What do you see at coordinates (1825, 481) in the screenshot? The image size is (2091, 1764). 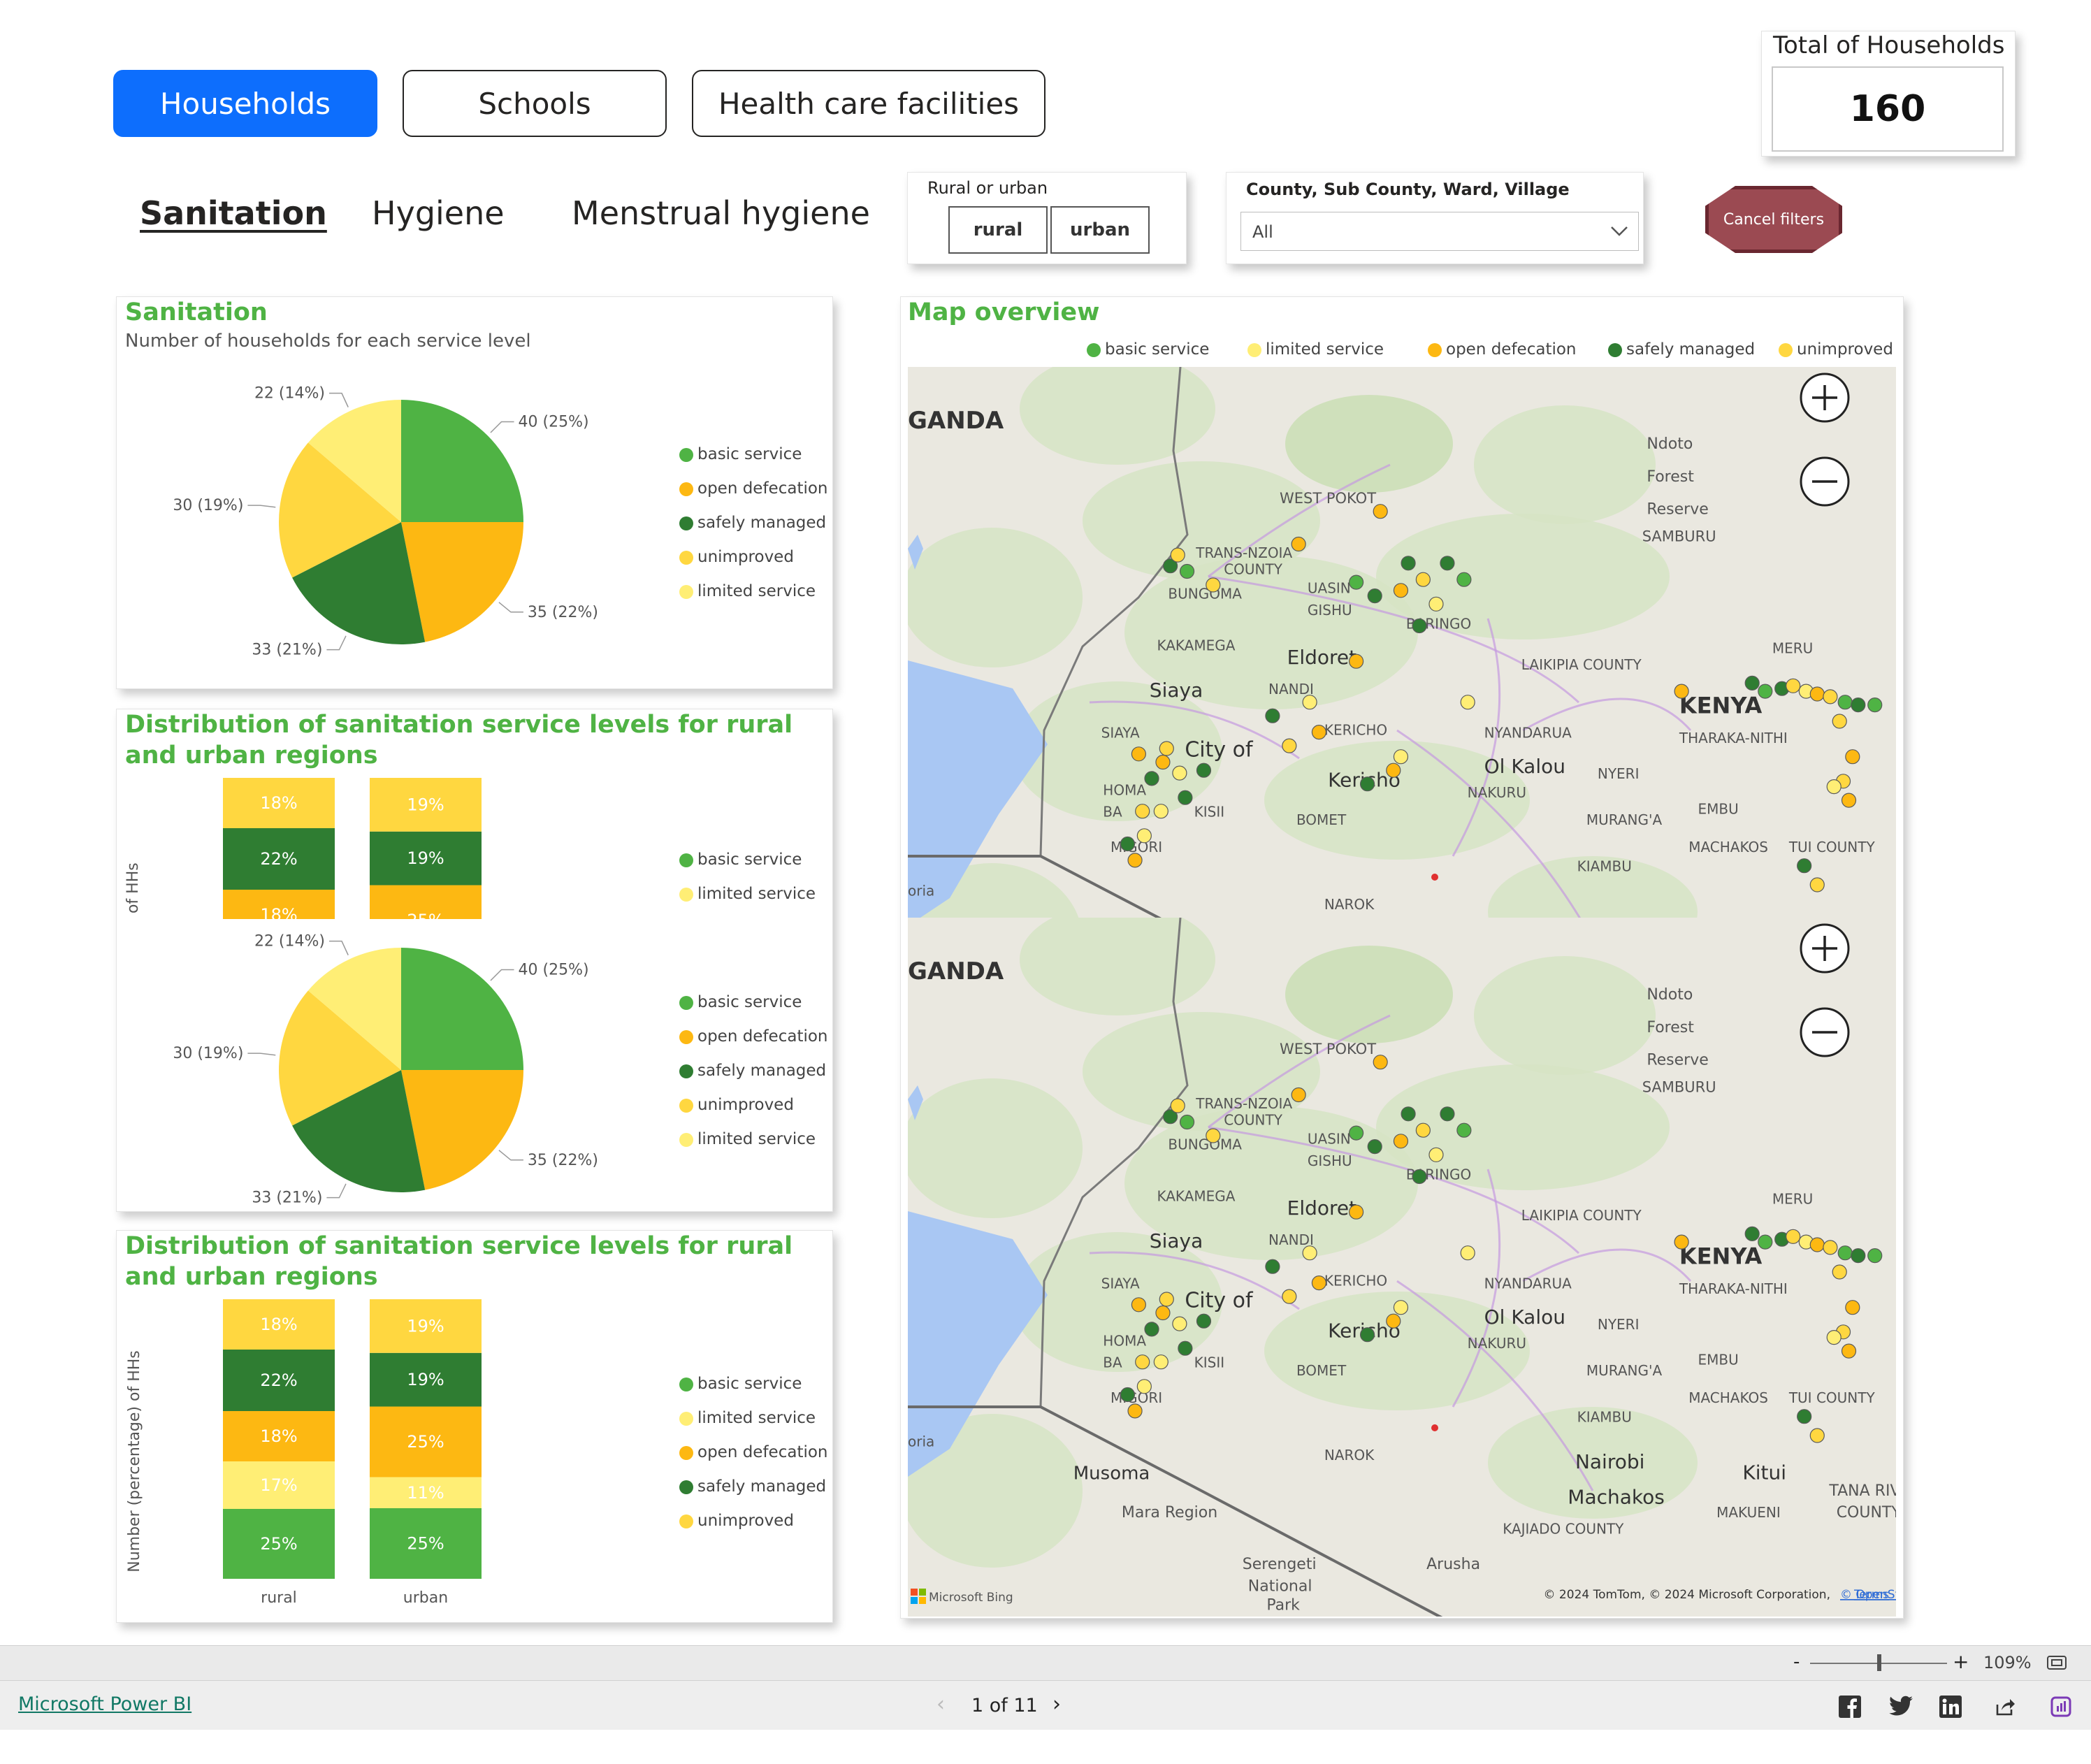 I see `map-zoom-out-icon` at bounding box center [1825, 481].